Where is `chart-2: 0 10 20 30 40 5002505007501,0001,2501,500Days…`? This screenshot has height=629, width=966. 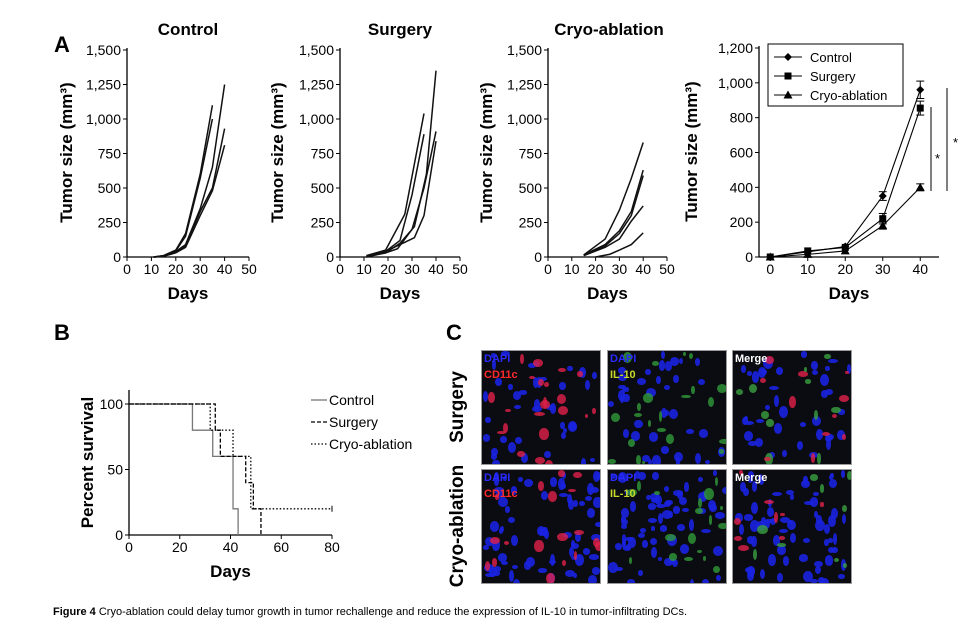
chart-2: 0 10 20 30 40 5002505007501,0001,2501,500Days… is located at coordinates (576, 161).